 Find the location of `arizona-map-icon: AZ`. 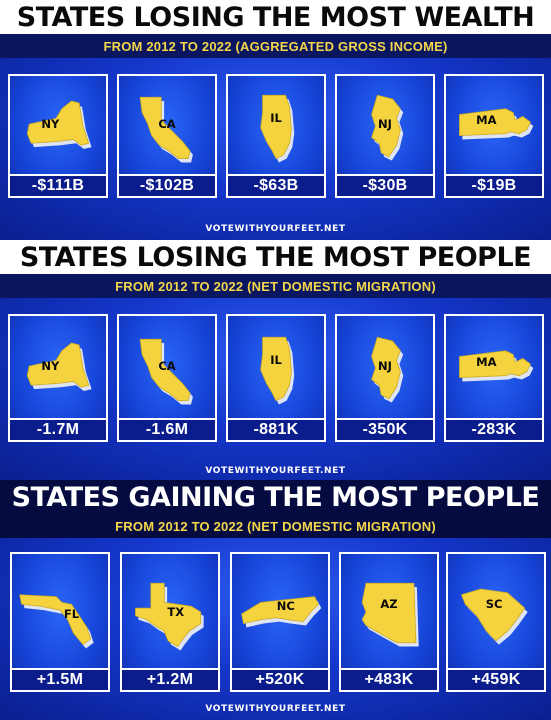

arizona-map-icon: AZ is located at coordinates (389, 612).